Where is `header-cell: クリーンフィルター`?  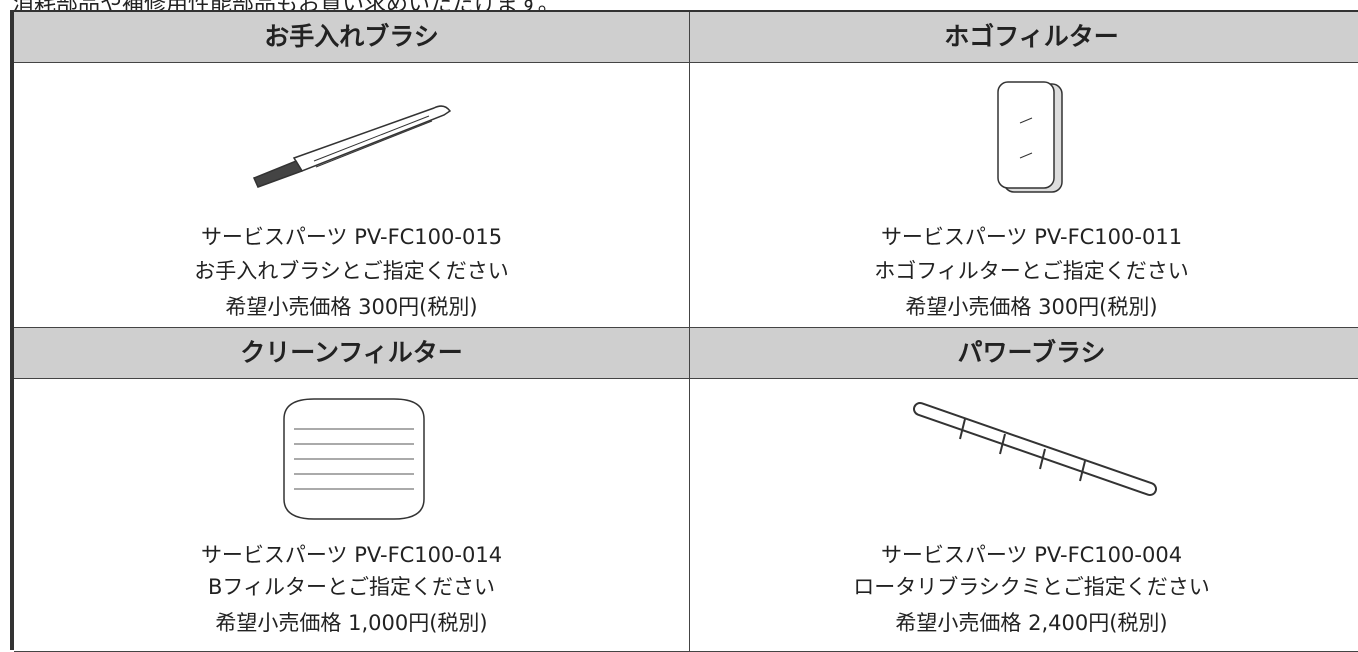
header-cell: クリーンフィルター is located at coordinates (352, 353).